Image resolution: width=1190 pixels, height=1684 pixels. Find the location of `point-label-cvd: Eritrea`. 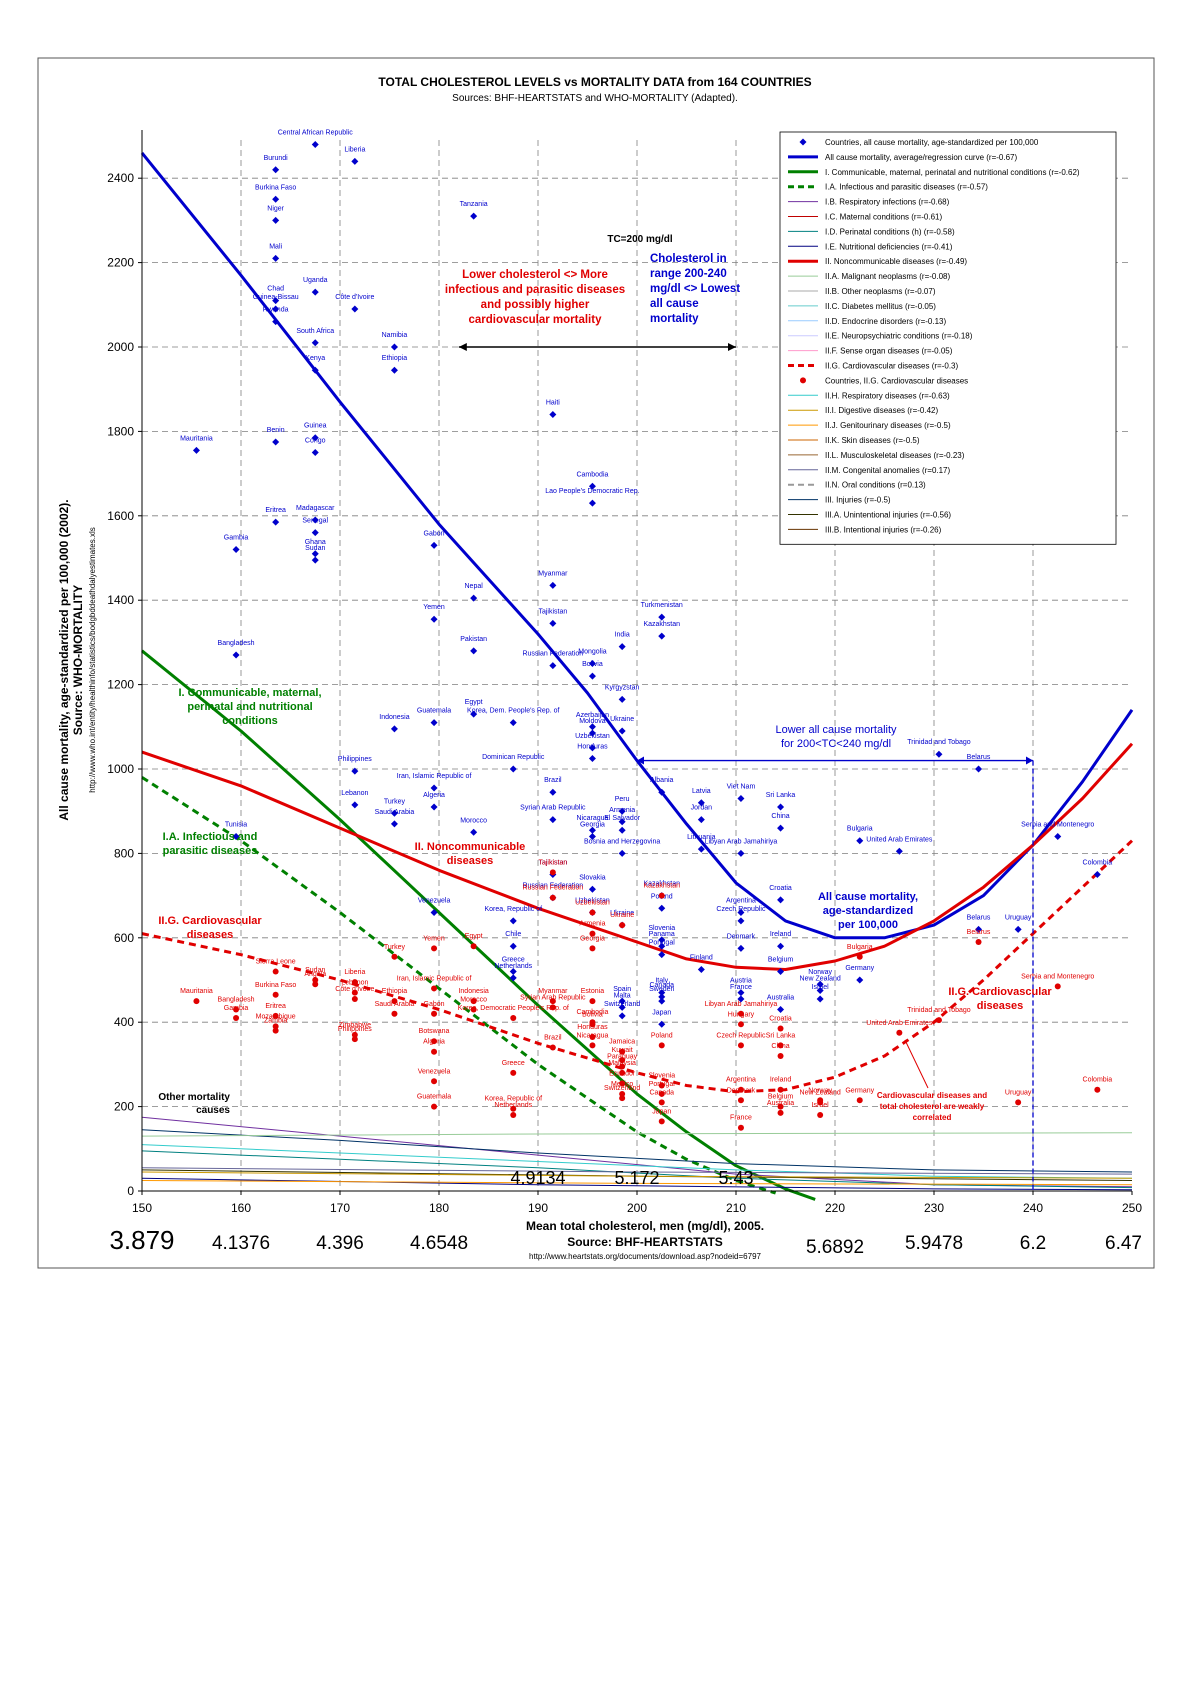

point-label-cvd: Eritrea is located at coordinates (275, 1006).